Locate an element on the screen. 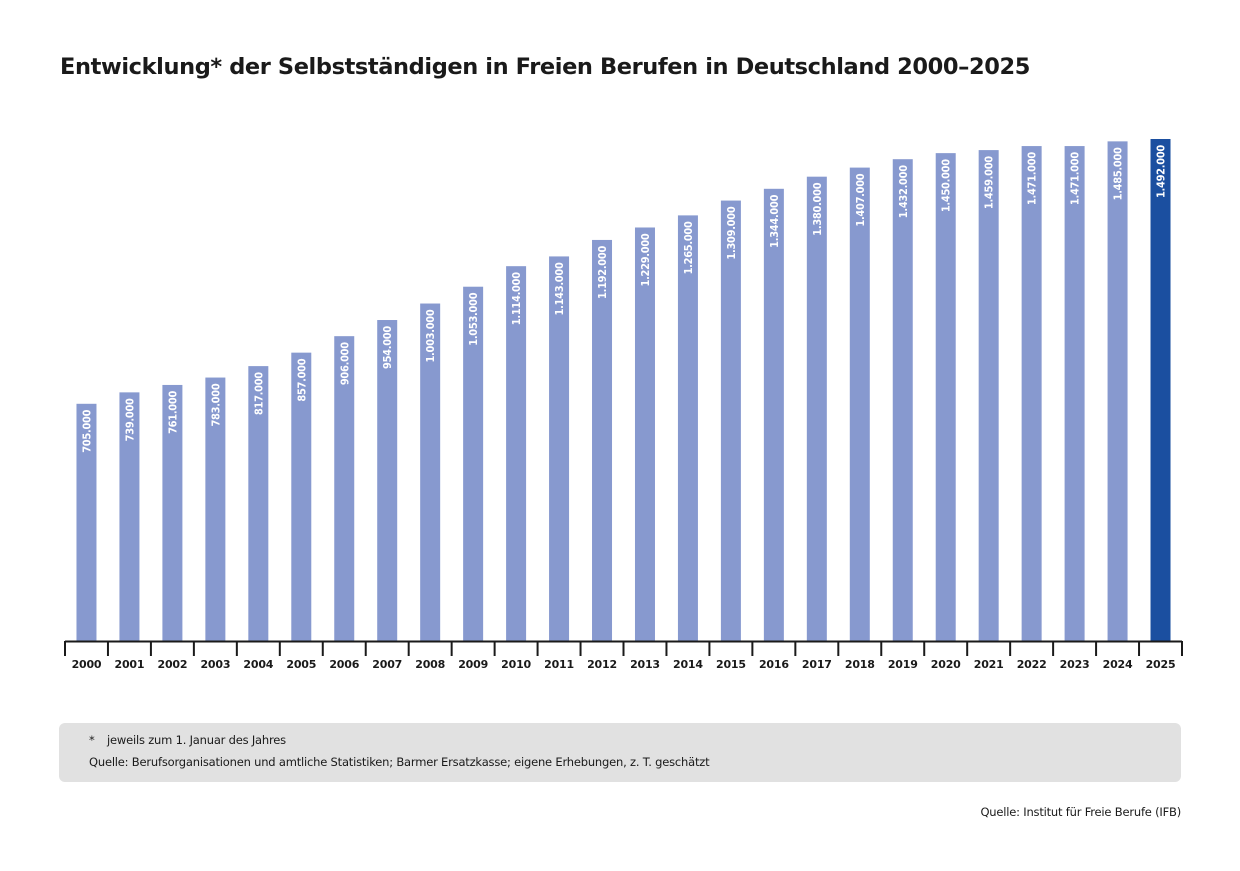 Image resolution: width=1240 pixels, height=871 pixels. data-label-2007: 954.000 is located at coordinates (387, 347).